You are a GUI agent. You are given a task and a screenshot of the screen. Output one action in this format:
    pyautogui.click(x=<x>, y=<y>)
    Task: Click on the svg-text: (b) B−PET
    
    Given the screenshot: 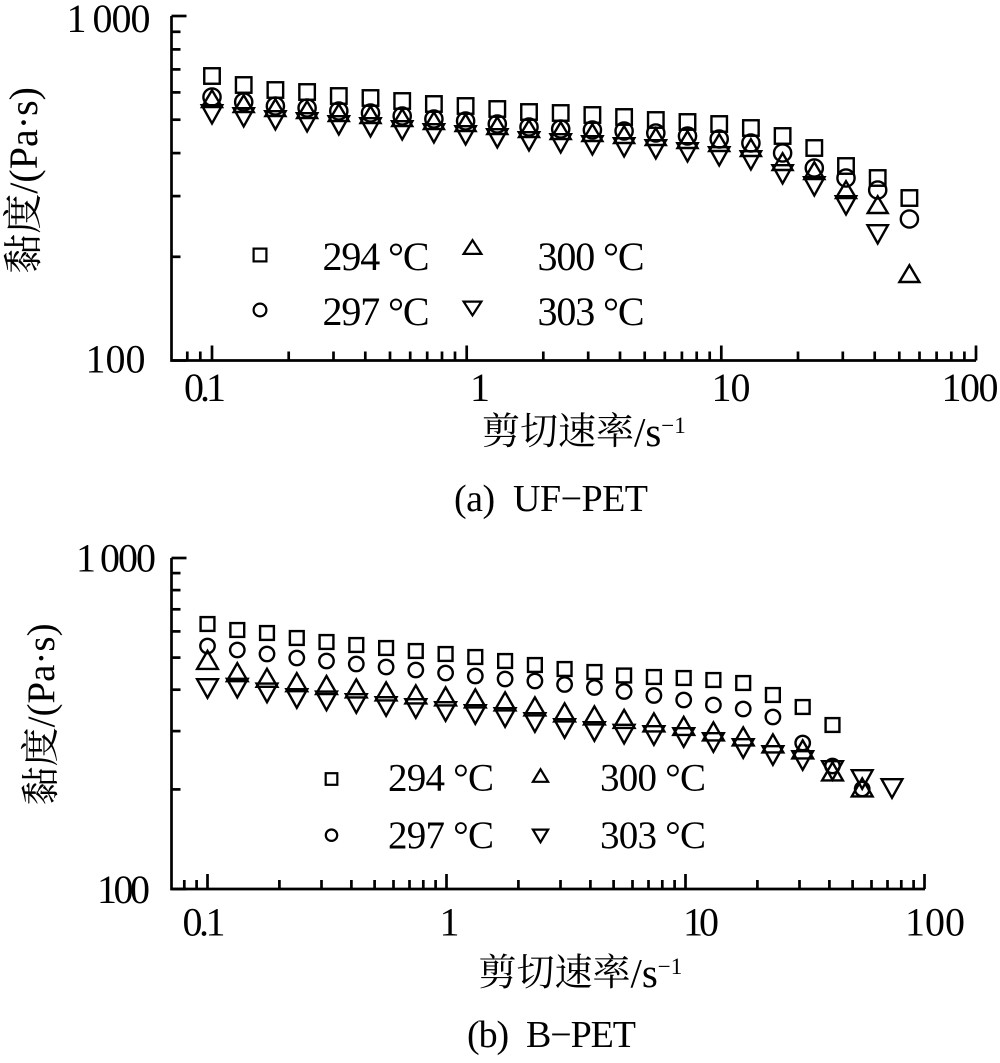 What is the action you would take?
    pyautogui.click(x=551, y=1035)
    